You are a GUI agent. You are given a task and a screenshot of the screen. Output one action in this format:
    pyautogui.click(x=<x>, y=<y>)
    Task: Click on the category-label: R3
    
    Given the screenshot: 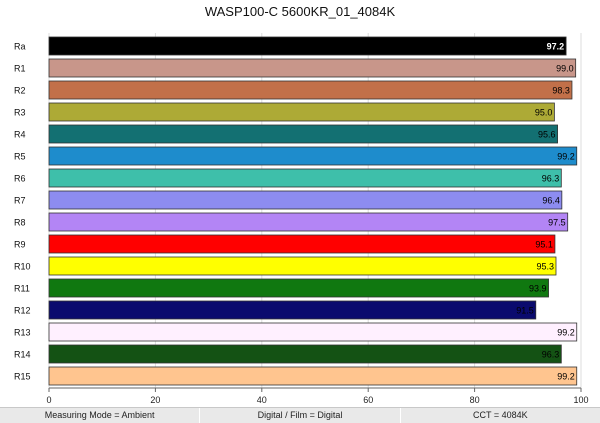 What is the action you would take?
    pyautogui.click(x=20, y=113)
    